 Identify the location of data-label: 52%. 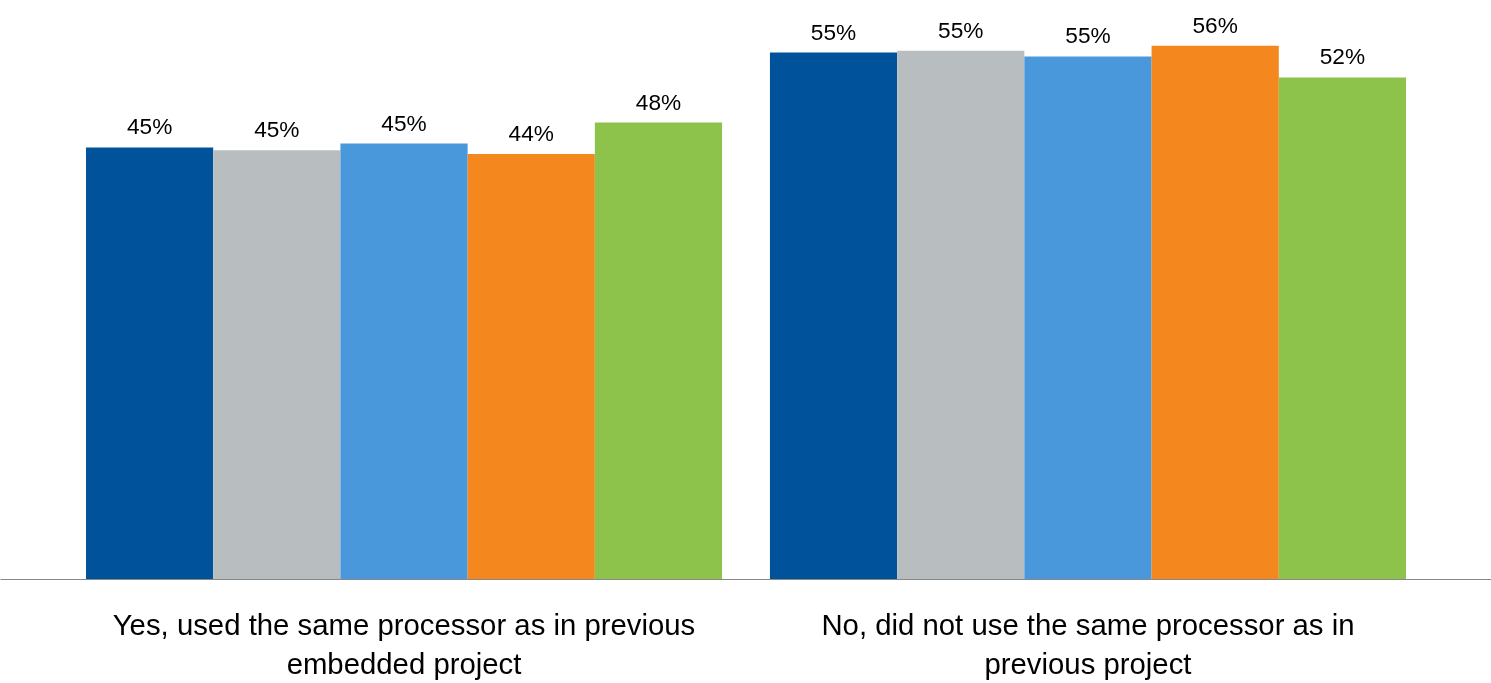
(1342, 56).